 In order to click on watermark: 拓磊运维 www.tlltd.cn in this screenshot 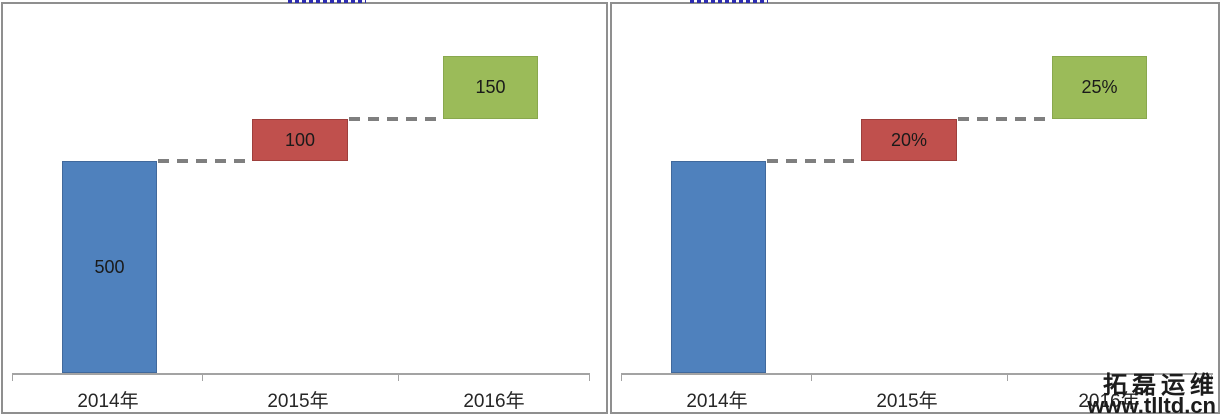, I will do `click(1153, 394)`.